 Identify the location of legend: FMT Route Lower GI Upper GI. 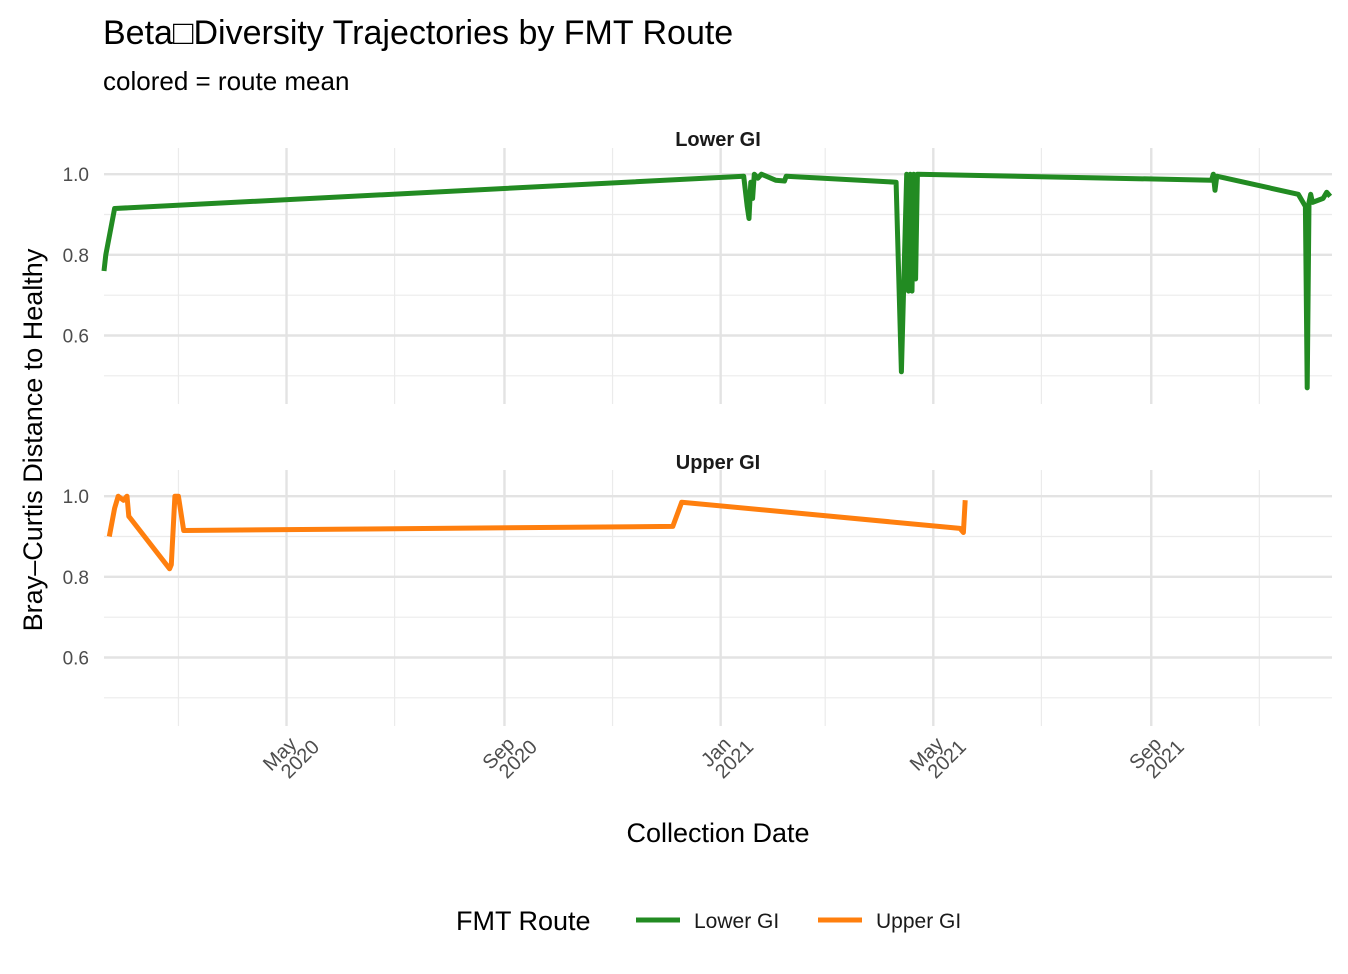
(708, 921).